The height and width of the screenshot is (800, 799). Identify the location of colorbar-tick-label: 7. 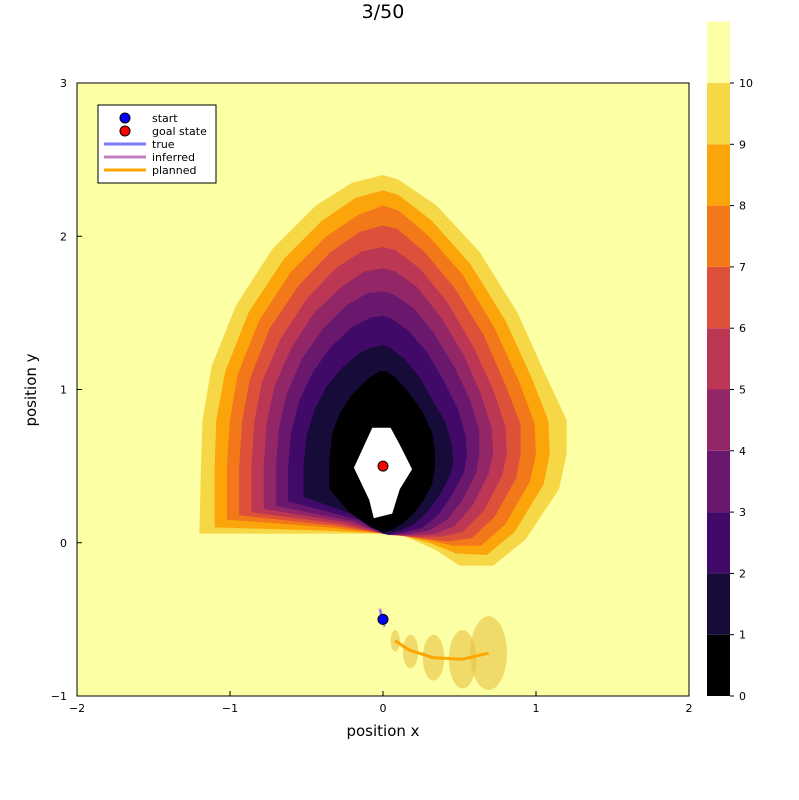
(742, 267).